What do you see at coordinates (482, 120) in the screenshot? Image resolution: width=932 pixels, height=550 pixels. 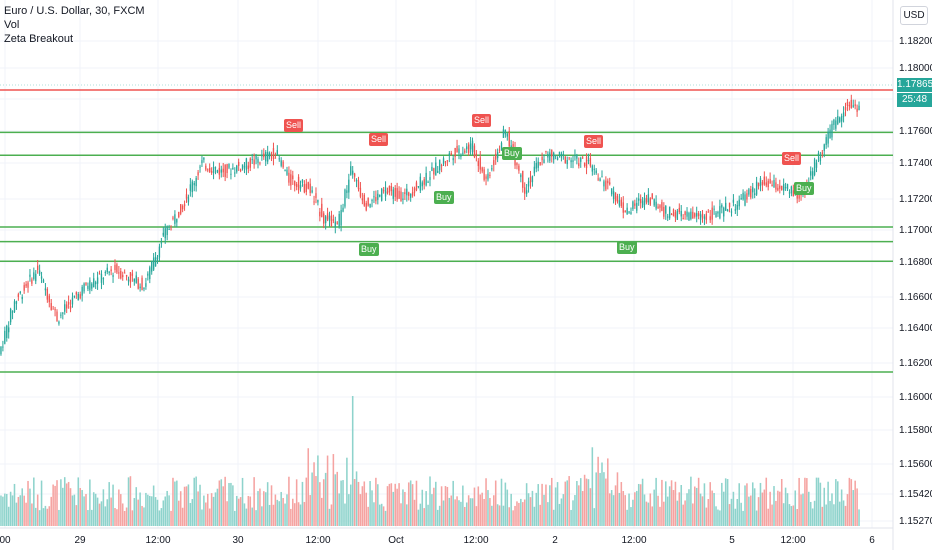 I see `sell-signal-badge: Sell` at bounding box center [482, 120].